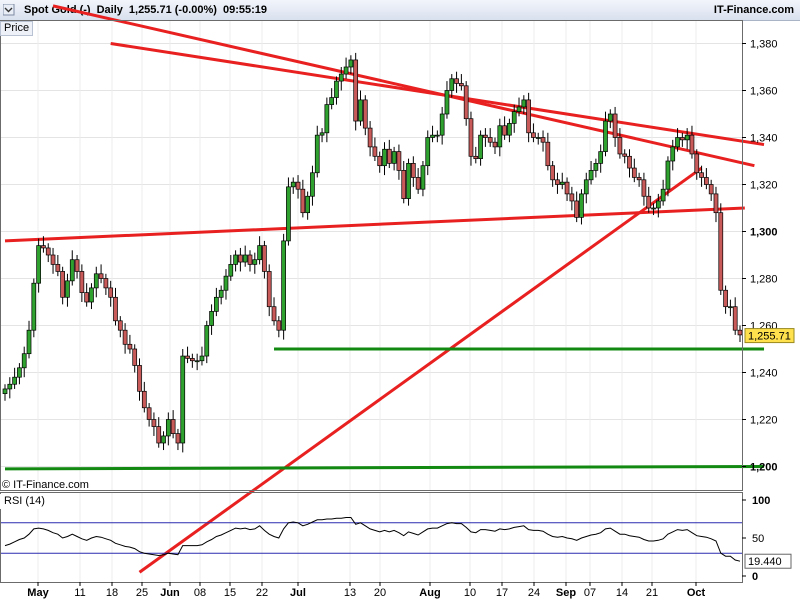  Describe the element at coordinates (470, 593) in the screenshot. I see `time-tick-label: 10` at that location.